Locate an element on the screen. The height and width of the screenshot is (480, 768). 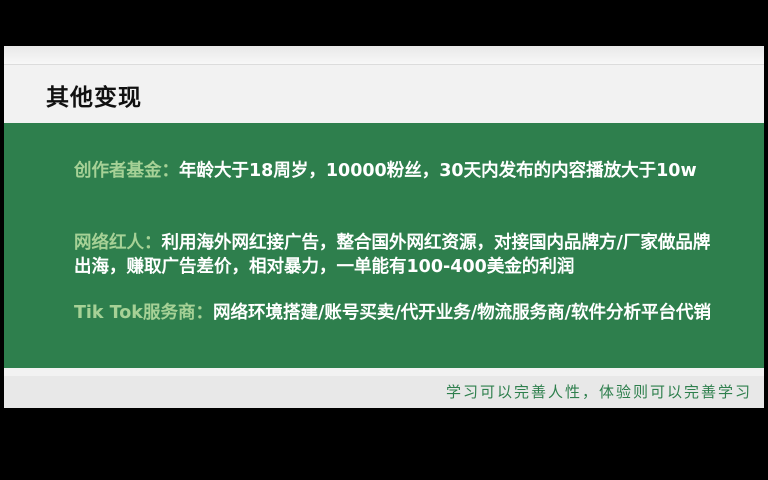
item-text: 年龄大于18周岁，10000粉丝，30天内发布的内容播放大于10w is located at coordinates (438, 171).